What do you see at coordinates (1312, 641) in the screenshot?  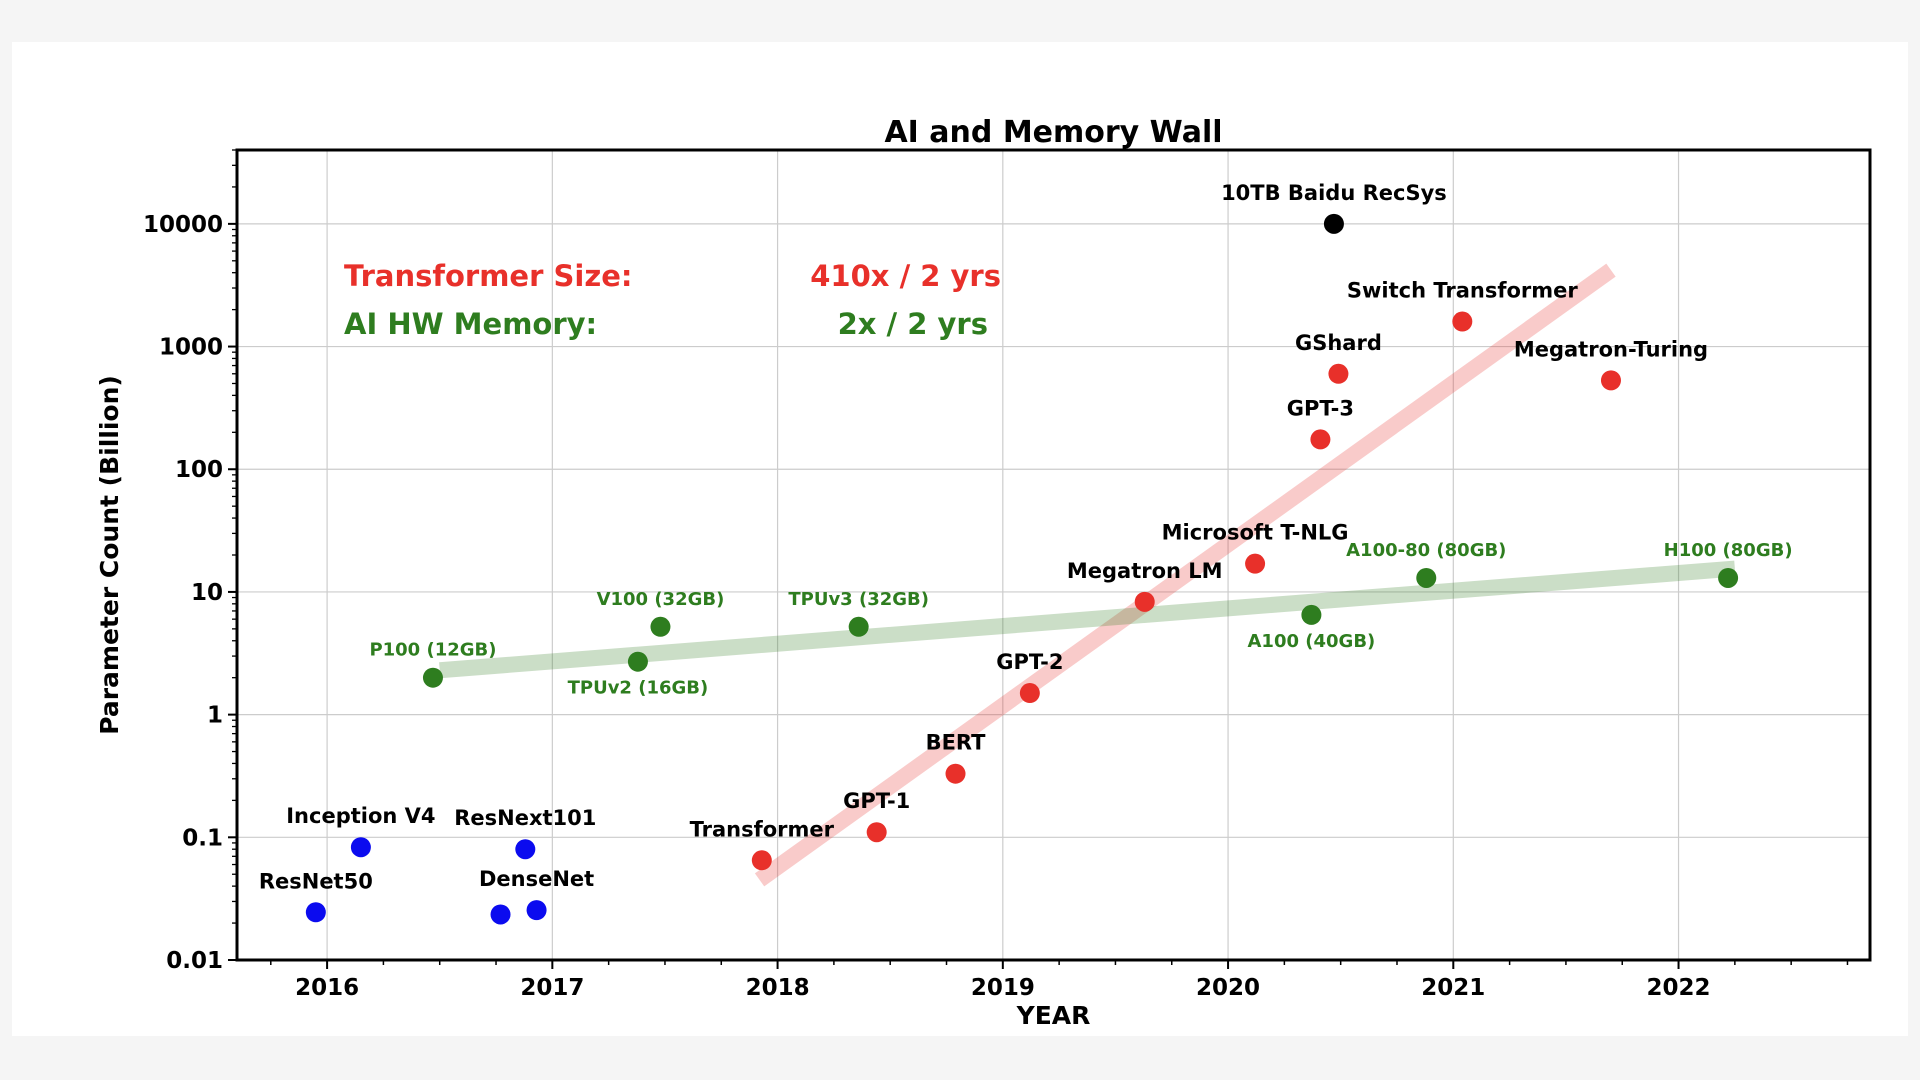 I see `point-label: A100 (40GB)` at bounding box center [1312, 641].